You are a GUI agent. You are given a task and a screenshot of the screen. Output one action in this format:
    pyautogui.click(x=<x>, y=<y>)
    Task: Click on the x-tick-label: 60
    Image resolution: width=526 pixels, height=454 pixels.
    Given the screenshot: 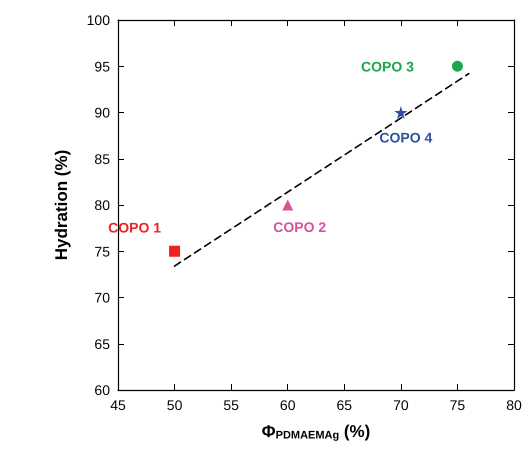 What is the action you would take?
    pyautogui.click(x=288, y=405)
    